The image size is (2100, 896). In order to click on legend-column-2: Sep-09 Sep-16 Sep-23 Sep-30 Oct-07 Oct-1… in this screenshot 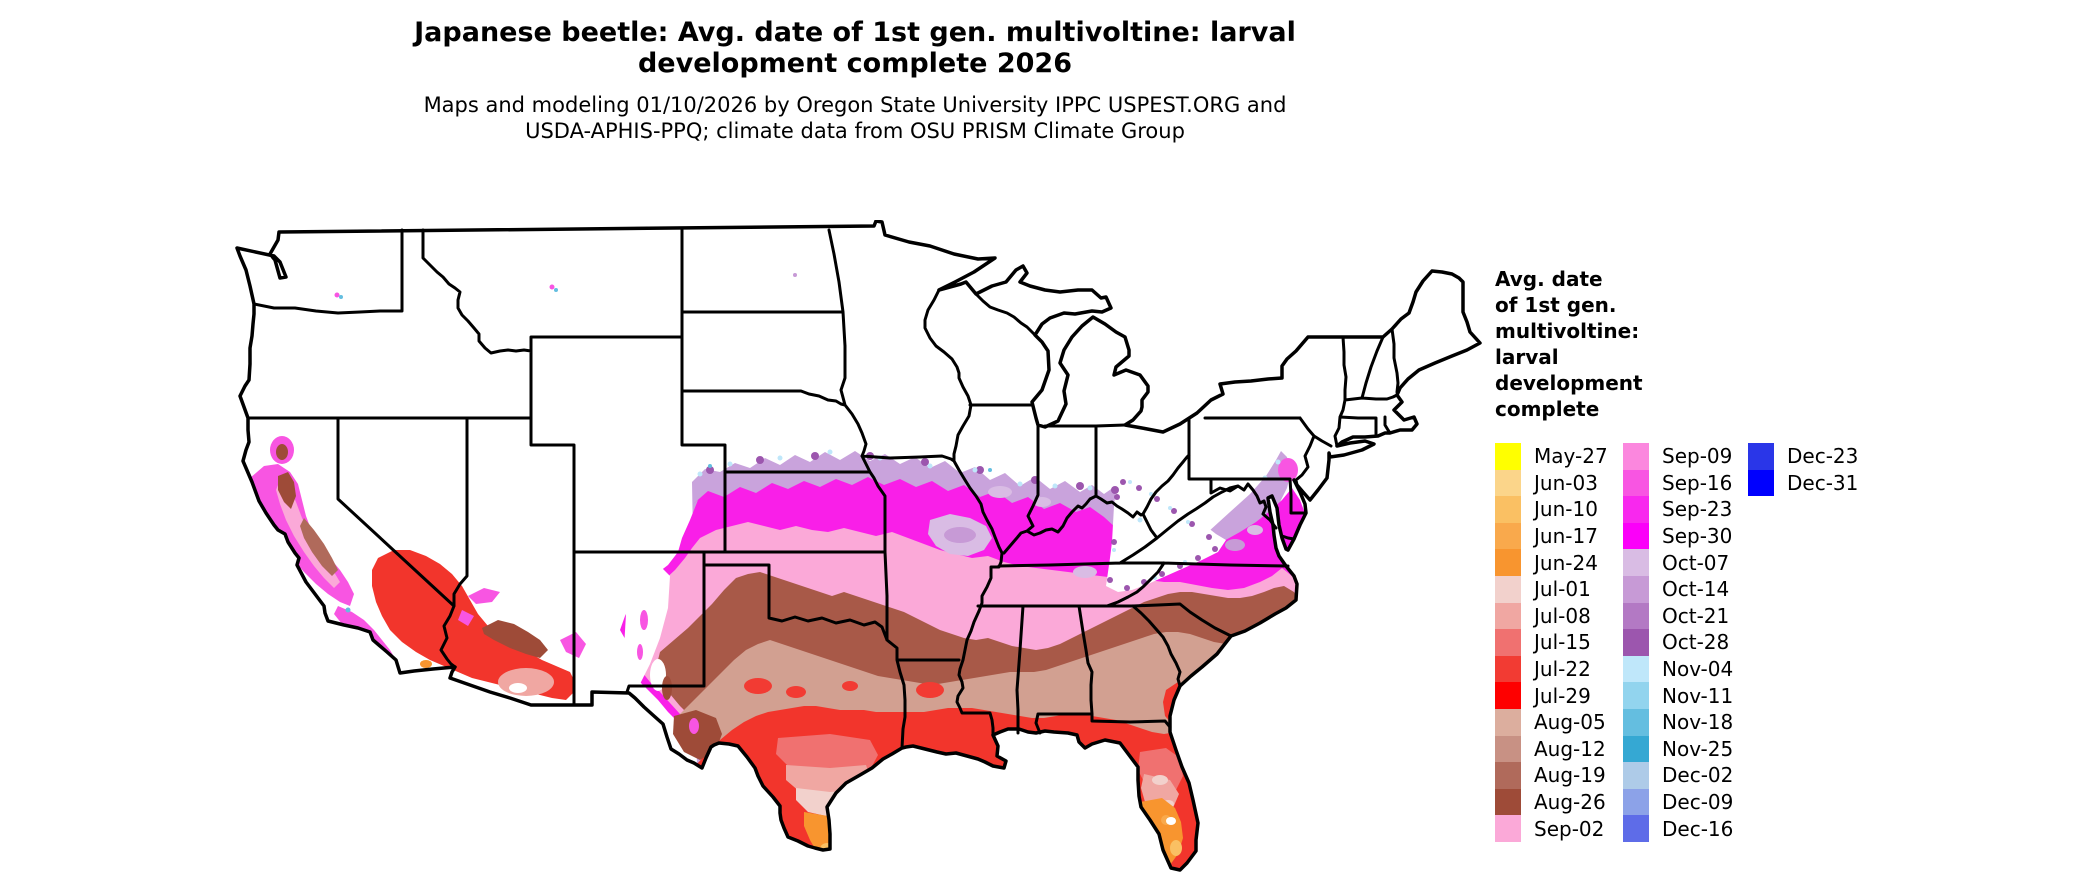, I will do `click(1685, 642)`.